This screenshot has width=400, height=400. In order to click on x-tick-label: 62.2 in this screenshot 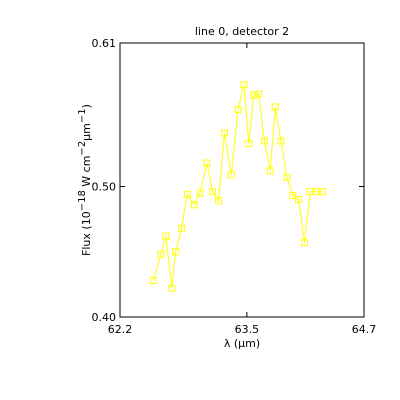, I will do `click(120, 329)`.